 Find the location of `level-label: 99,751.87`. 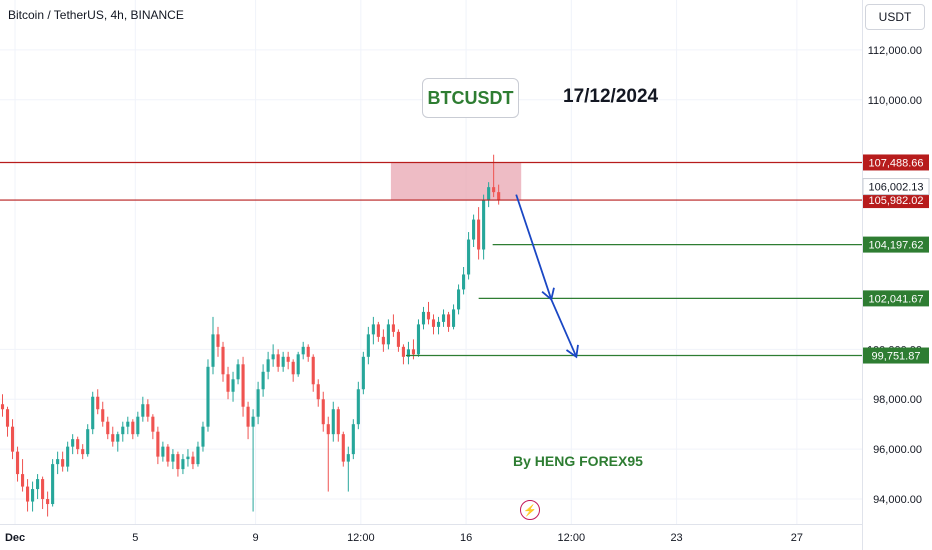

level-label: 99,751.87 is located at coordinates (896, 357).